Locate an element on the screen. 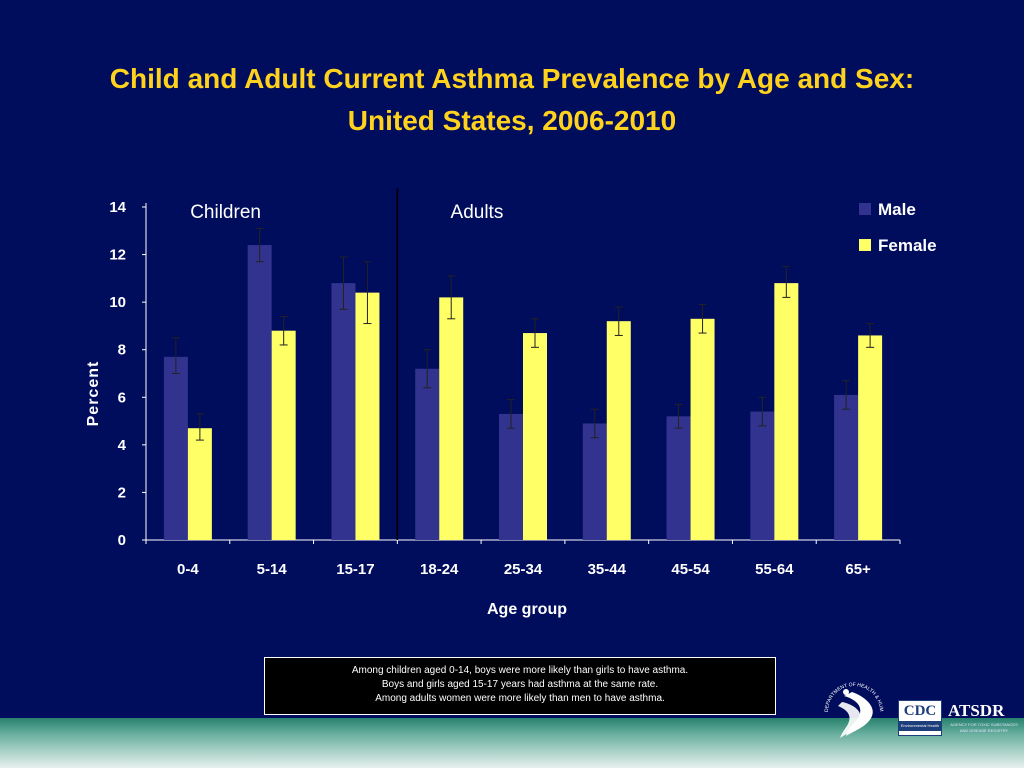  x-tick-label: 5-14 is located at coordinates (272, 569).